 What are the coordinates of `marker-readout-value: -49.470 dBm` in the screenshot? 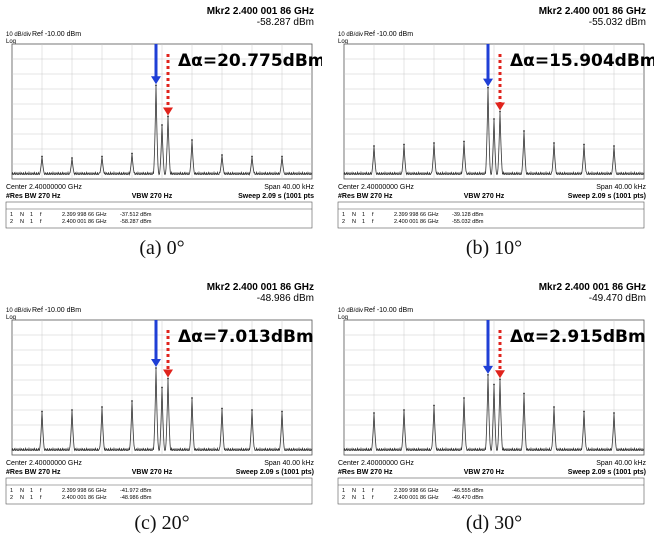 It's located at (617, 298).